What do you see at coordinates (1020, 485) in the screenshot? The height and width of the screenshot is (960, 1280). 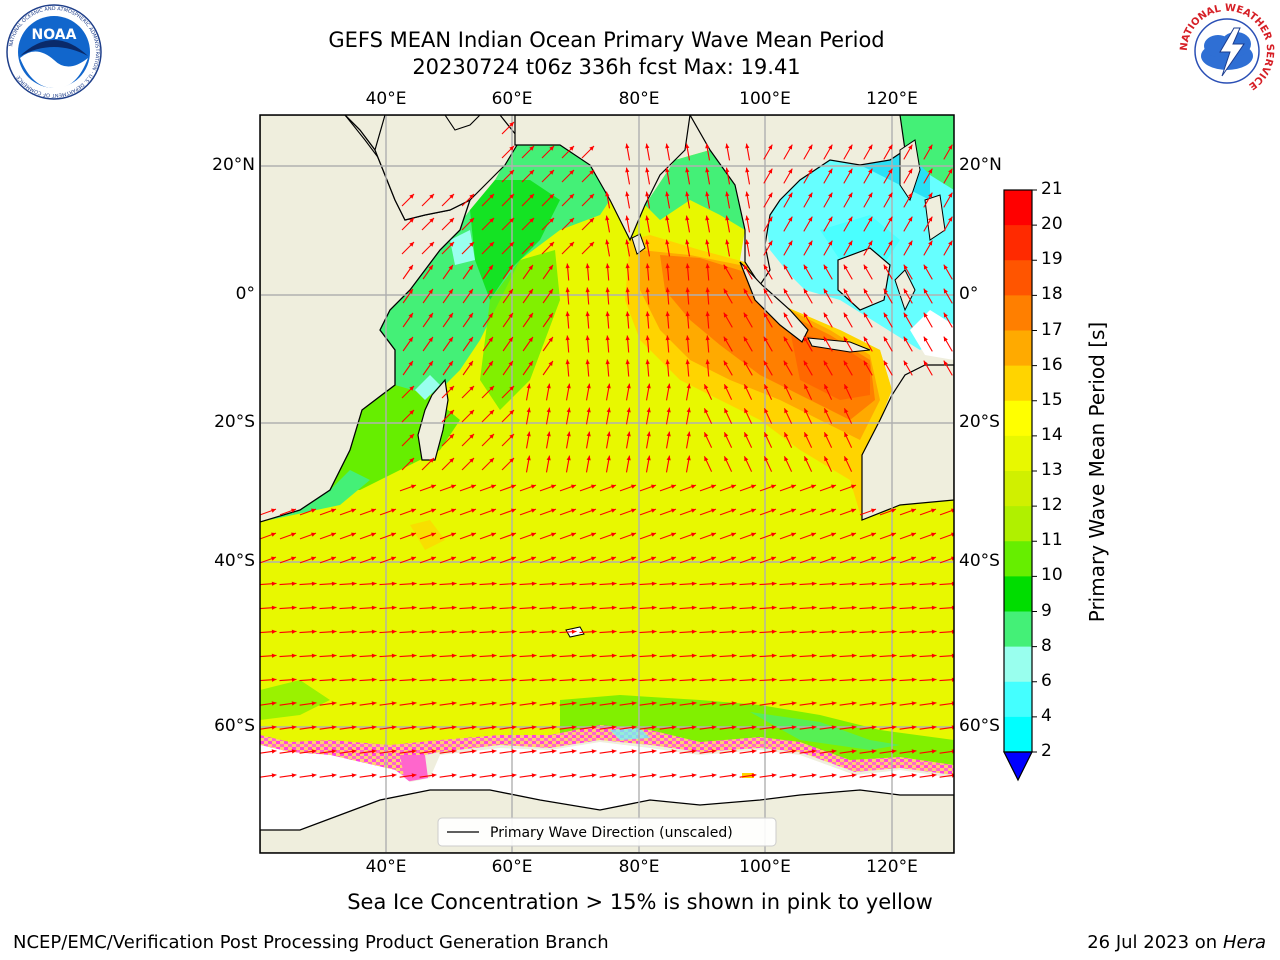 I see `colorbar` at bounding box center [1020, 485].